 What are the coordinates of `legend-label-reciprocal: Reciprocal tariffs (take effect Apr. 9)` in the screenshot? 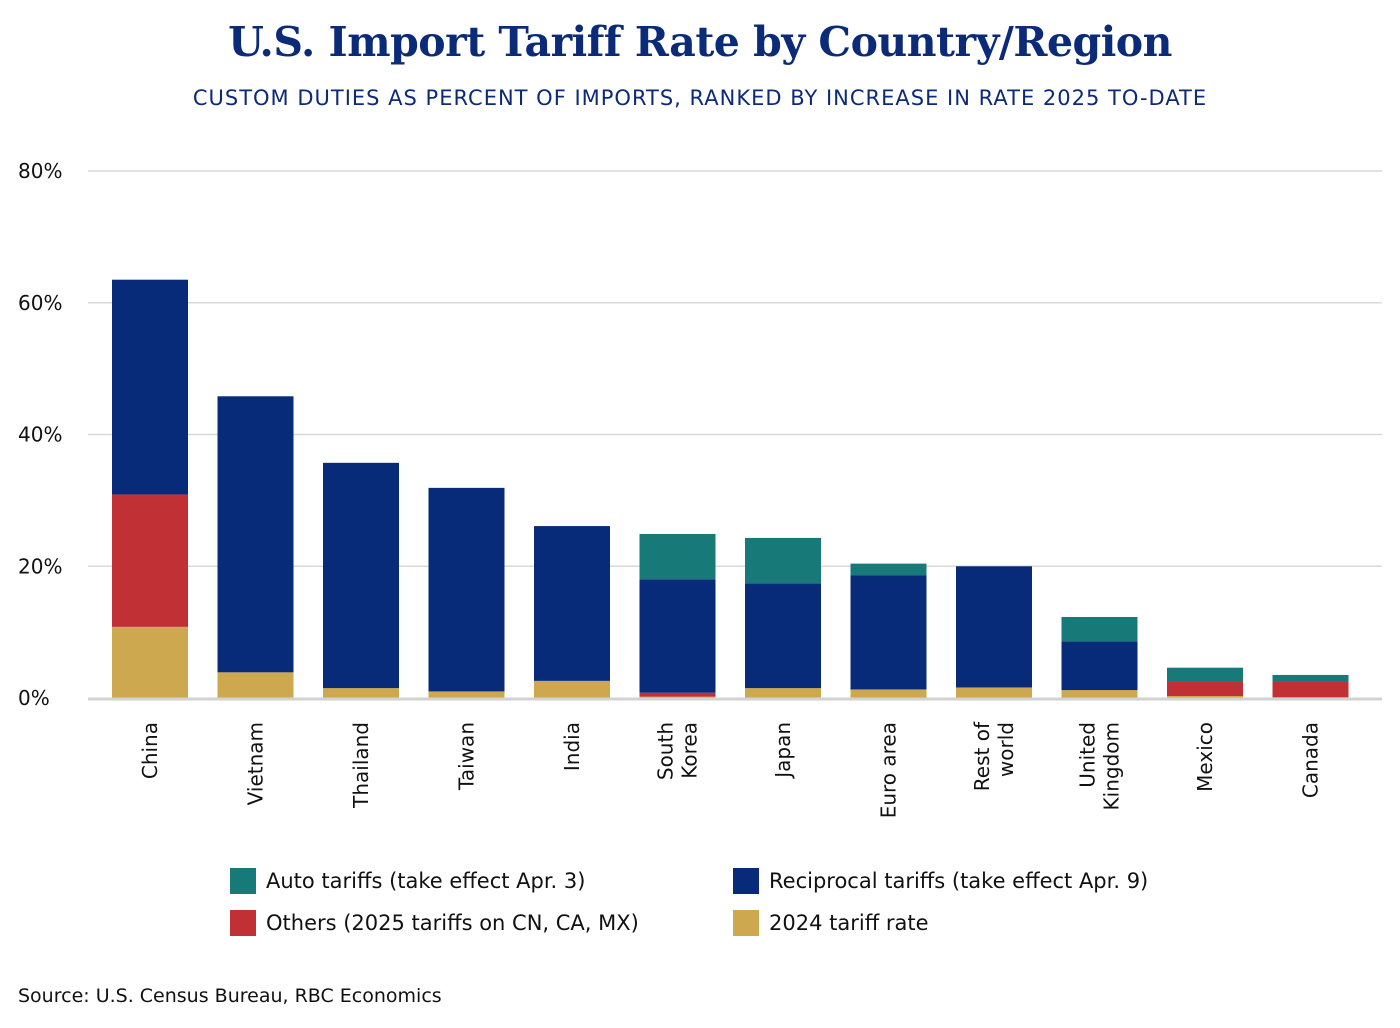 It's located at (959, 881).